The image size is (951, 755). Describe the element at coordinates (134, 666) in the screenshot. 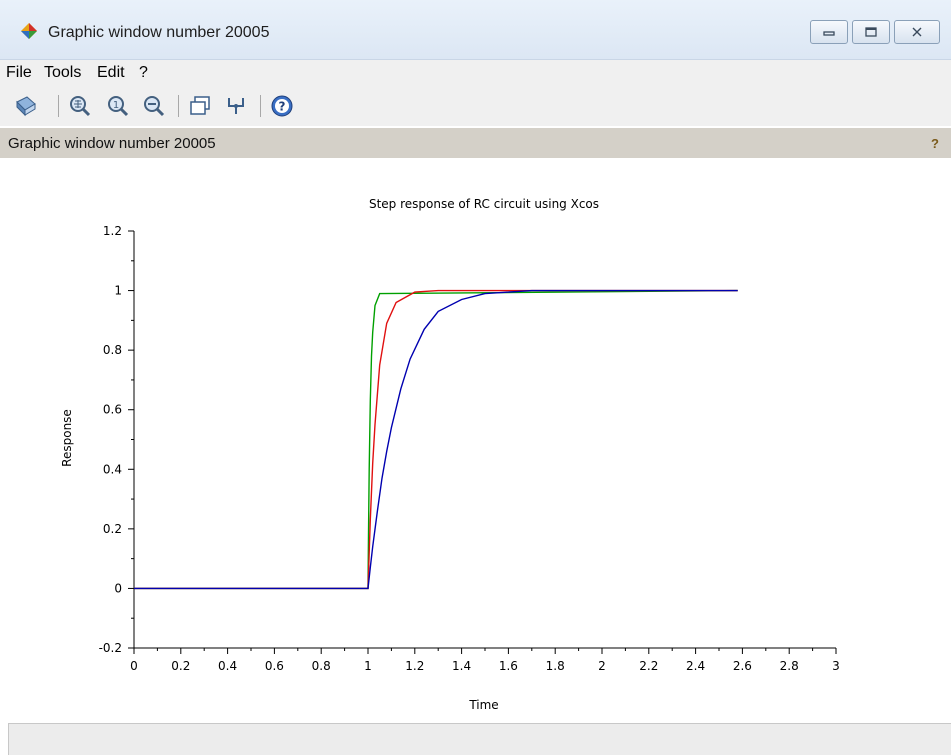

I see `x-tick-label: 0` at that location.